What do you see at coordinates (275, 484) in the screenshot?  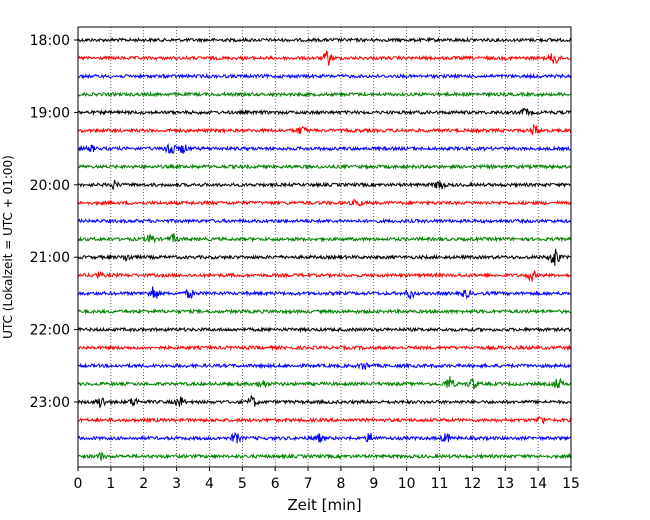 I see `x-tick-label: 6` at bounding box center [275, 484].